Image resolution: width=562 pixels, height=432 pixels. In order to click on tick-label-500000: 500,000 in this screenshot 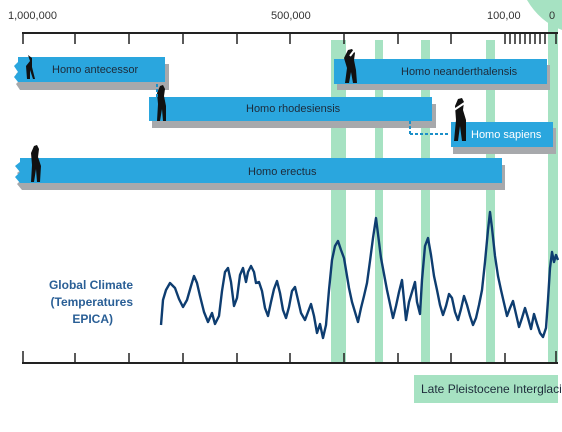, I will do `click(291, 16)`.